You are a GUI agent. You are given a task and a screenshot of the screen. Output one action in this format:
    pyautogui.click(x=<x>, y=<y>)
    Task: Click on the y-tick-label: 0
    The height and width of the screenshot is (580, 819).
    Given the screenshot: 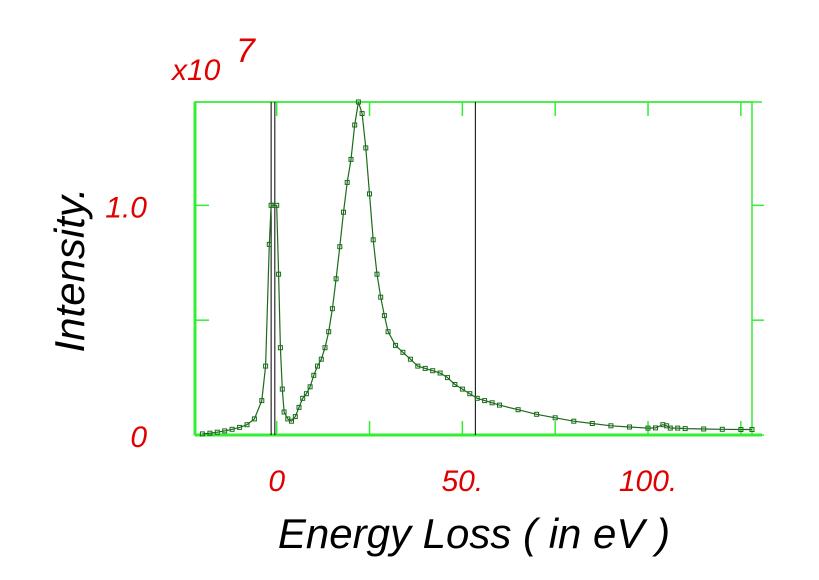 What is the action you would take?
    pyautogui.click(x=138, y=437)
    